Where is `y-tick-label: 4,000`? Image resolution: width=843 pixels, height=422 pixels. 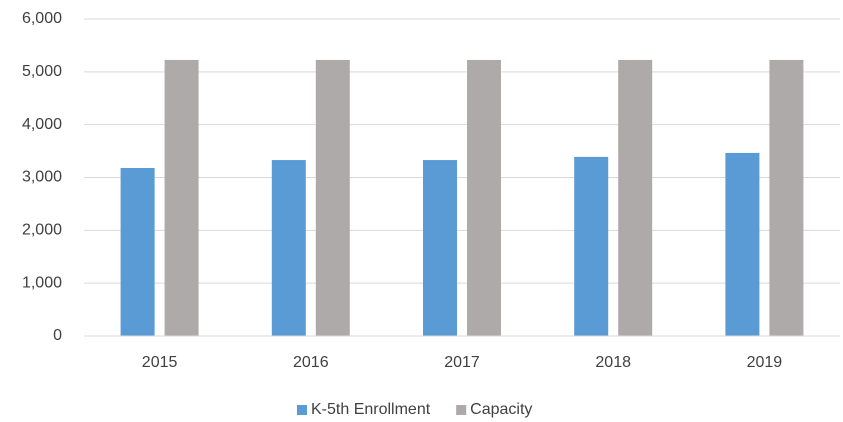 y-tick-label: 4,000 is located at coordinates (42, 124).